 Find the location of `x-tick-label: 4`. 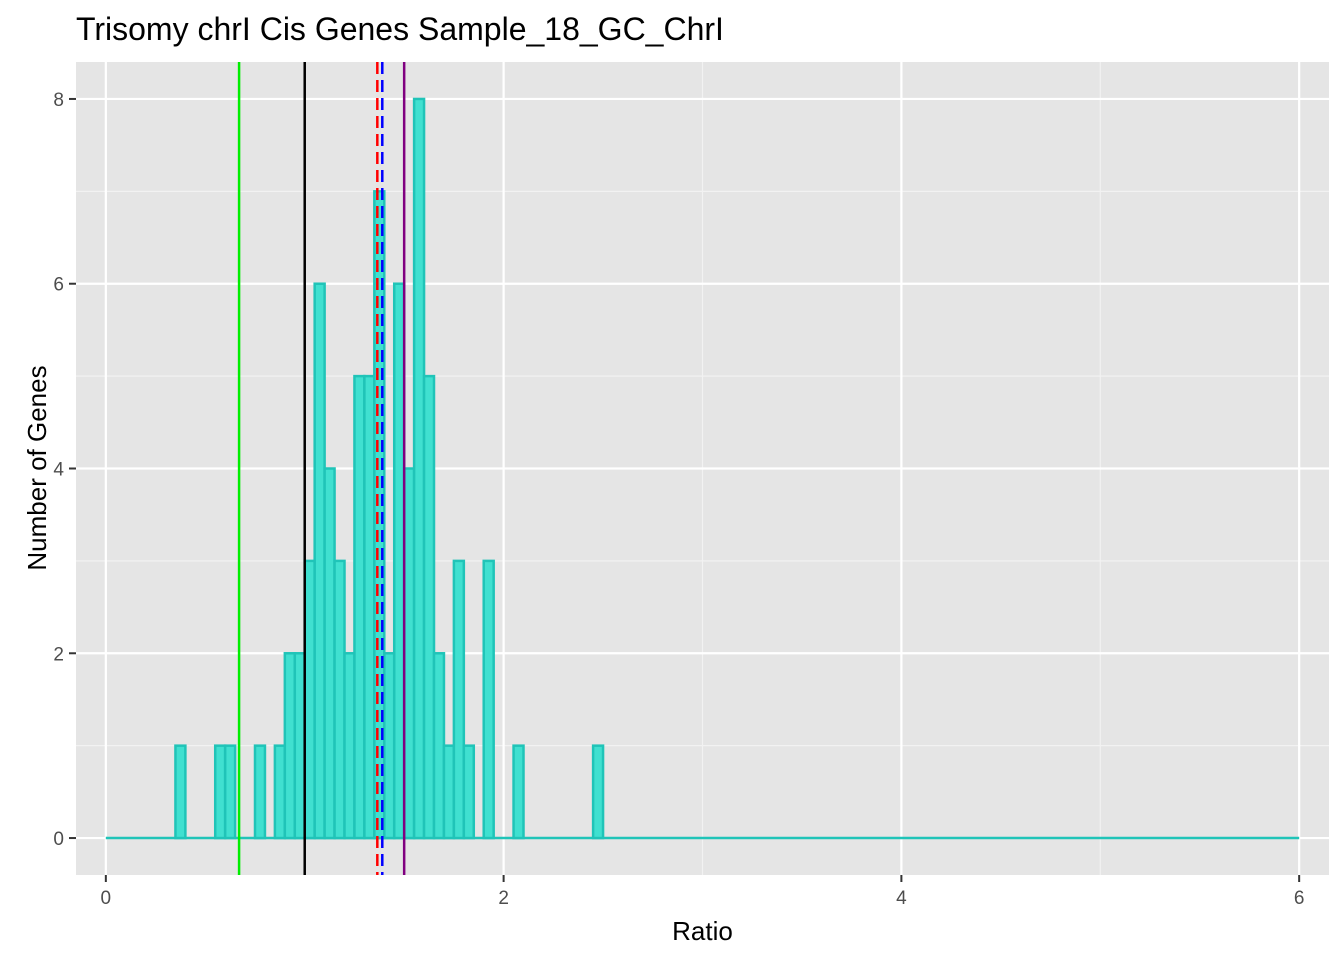

x-tick-label: 4 is located at coordinates (901, 898).